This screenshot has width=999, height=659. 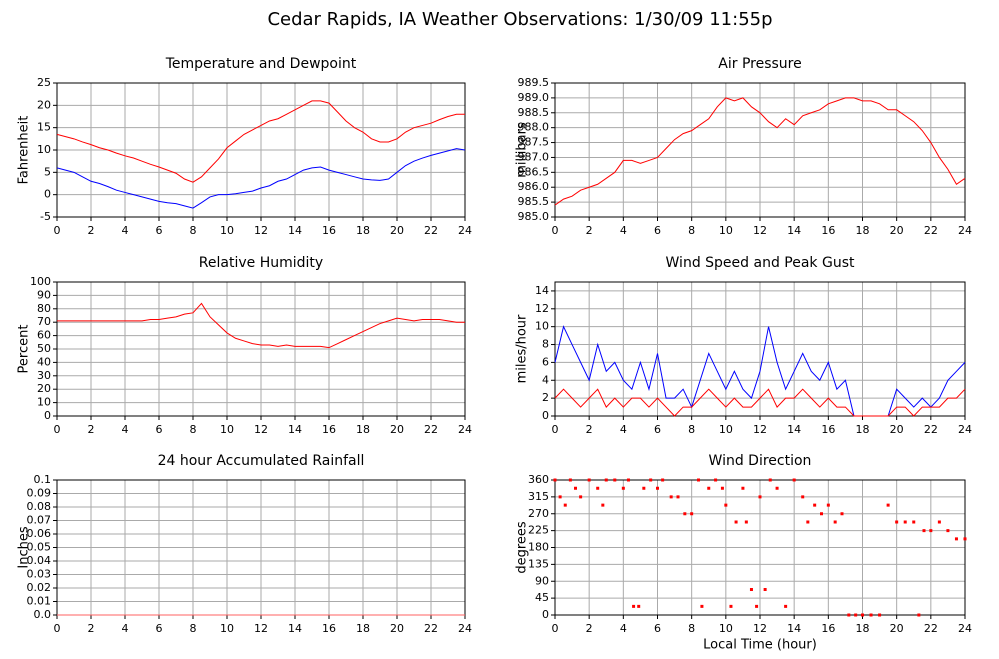 What do you see at coordinates (40, 281) in the screenshot?
I see `y-tick-label: 100` at bounding box center [40, 281].